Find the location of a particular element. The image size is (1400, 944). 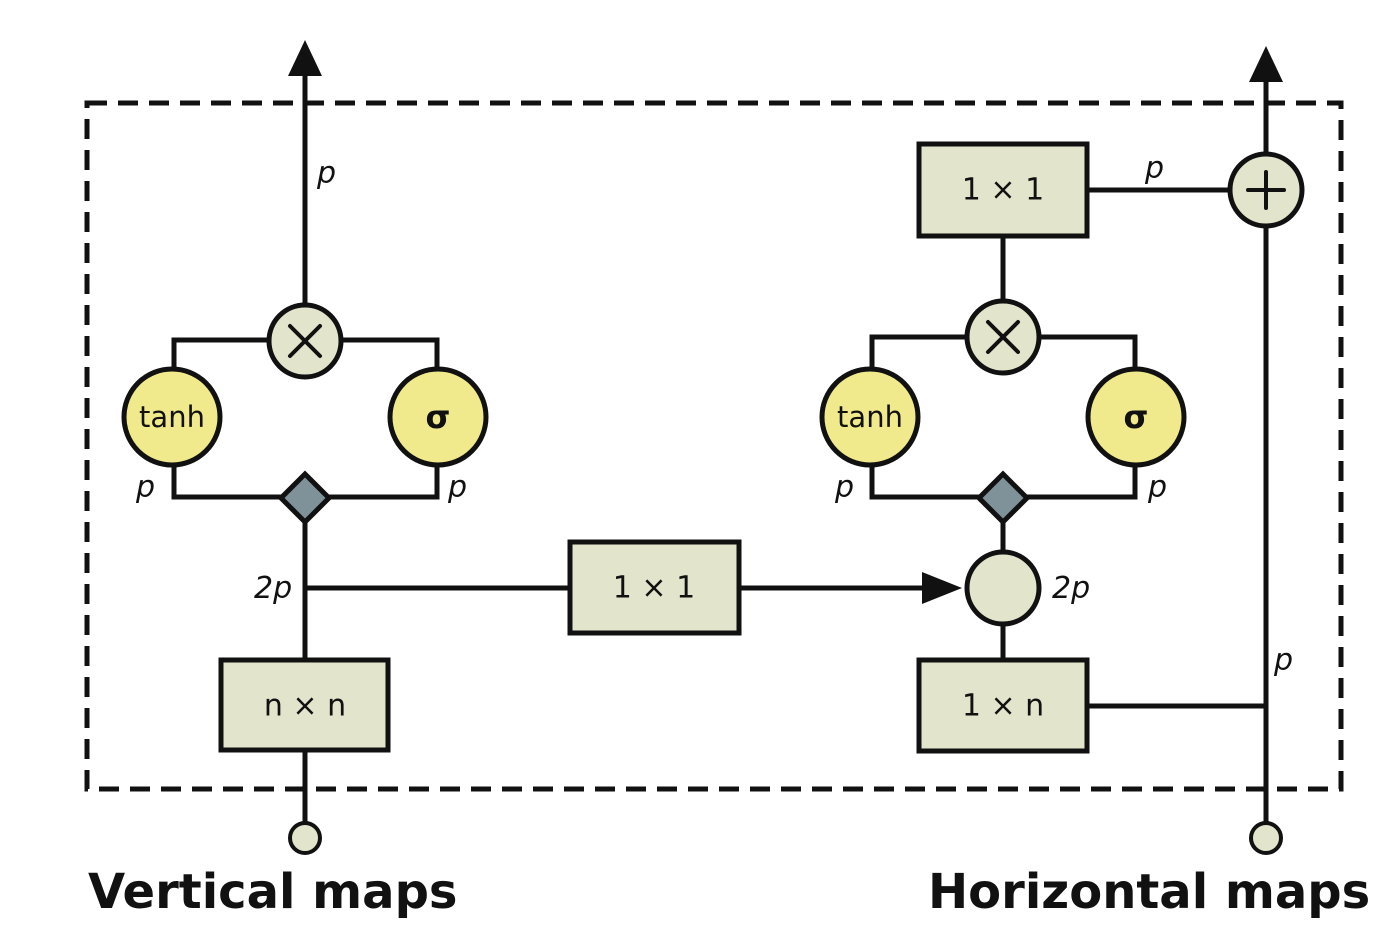

link-conv-box is located at coordinates (654, 587).